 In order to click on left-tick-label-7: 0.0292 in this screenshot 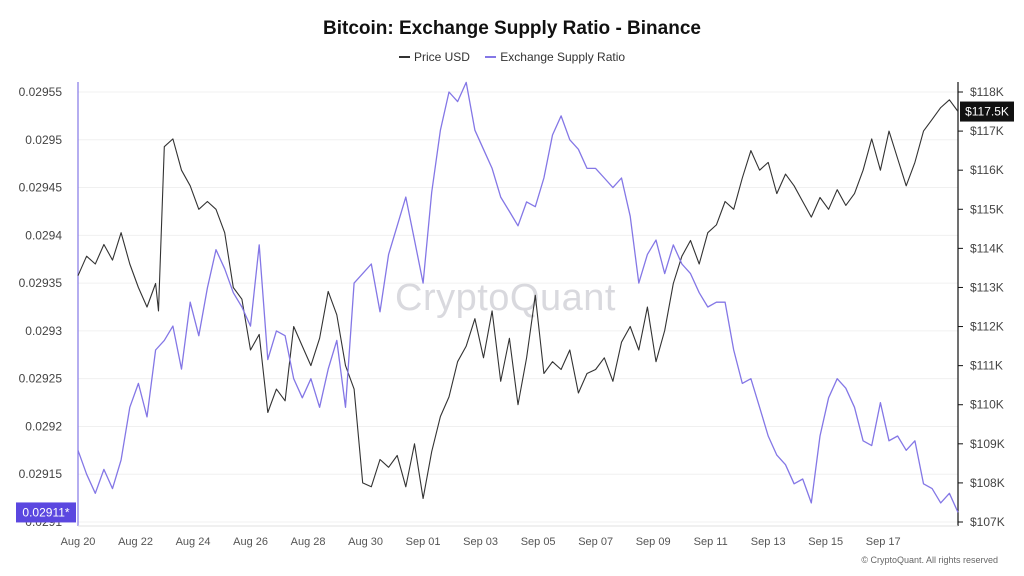, I will do `click(43, 426)`.